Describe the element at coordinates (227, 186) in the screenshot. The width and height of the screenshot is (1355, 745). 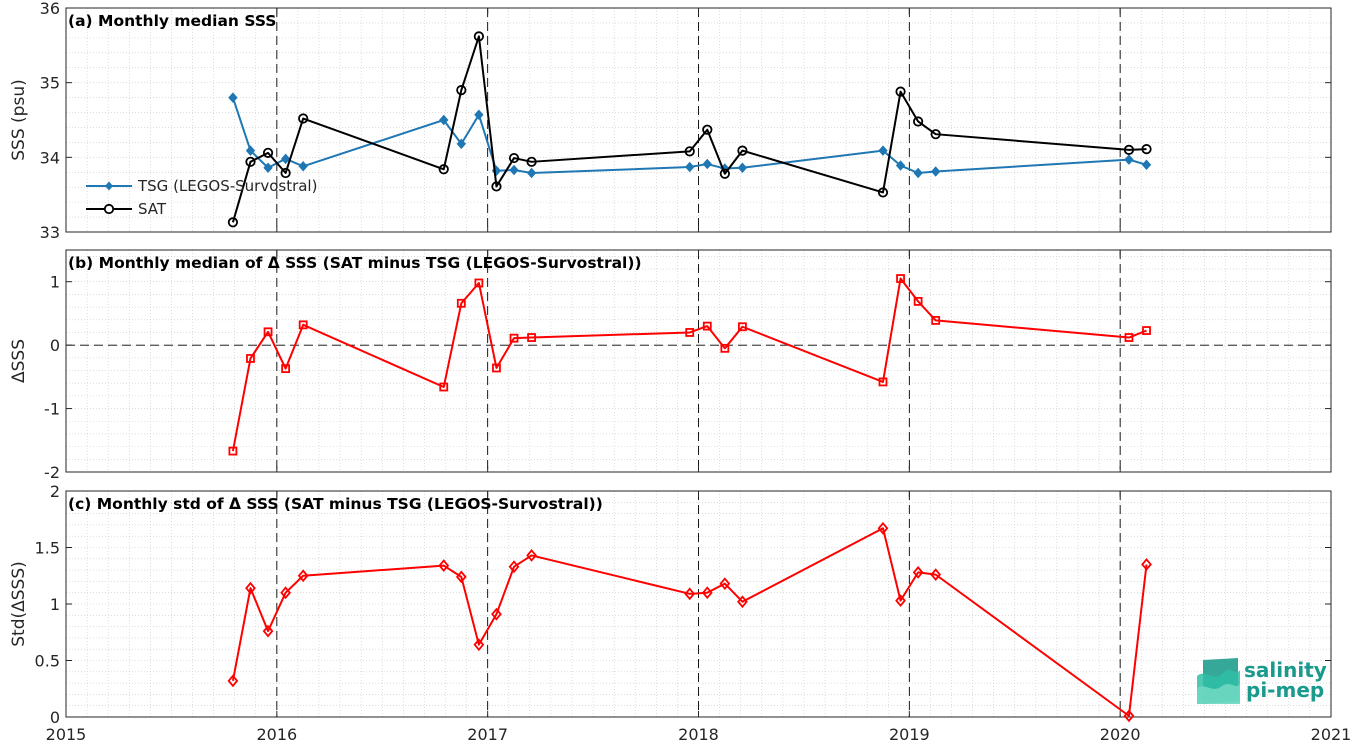
I see `legend-entry-label: TSG (LEGOS-Survostral)` at that location.